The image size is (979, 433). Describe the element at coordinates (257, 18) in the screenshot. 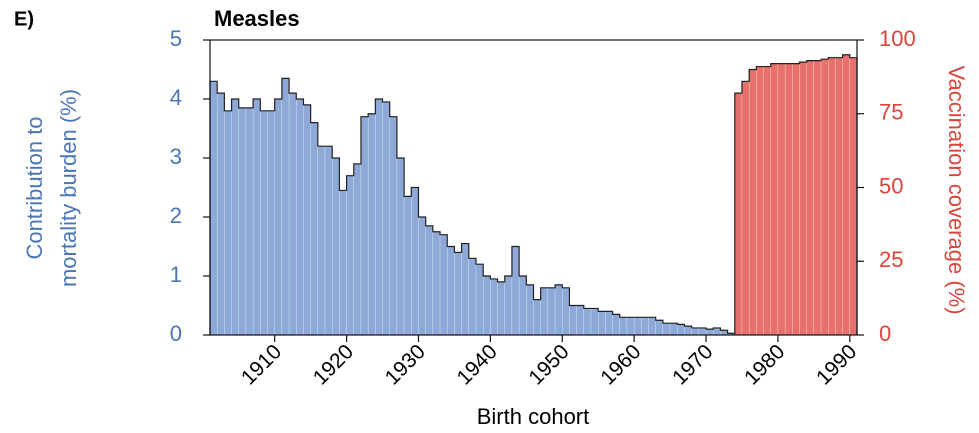

I see `chart-title: Measles` at that location.